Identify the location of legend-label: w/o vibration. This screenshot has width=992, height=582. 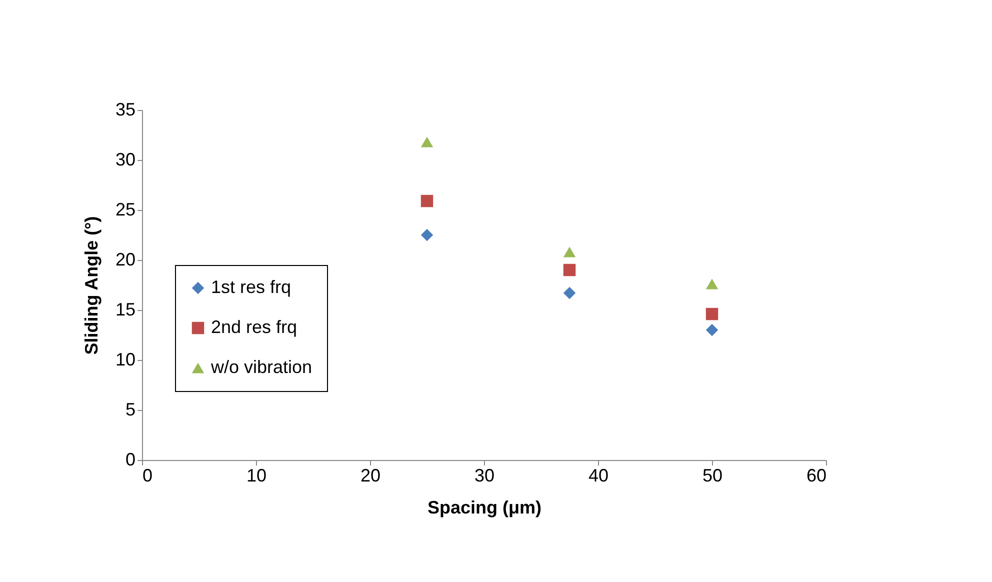
(261, 367).